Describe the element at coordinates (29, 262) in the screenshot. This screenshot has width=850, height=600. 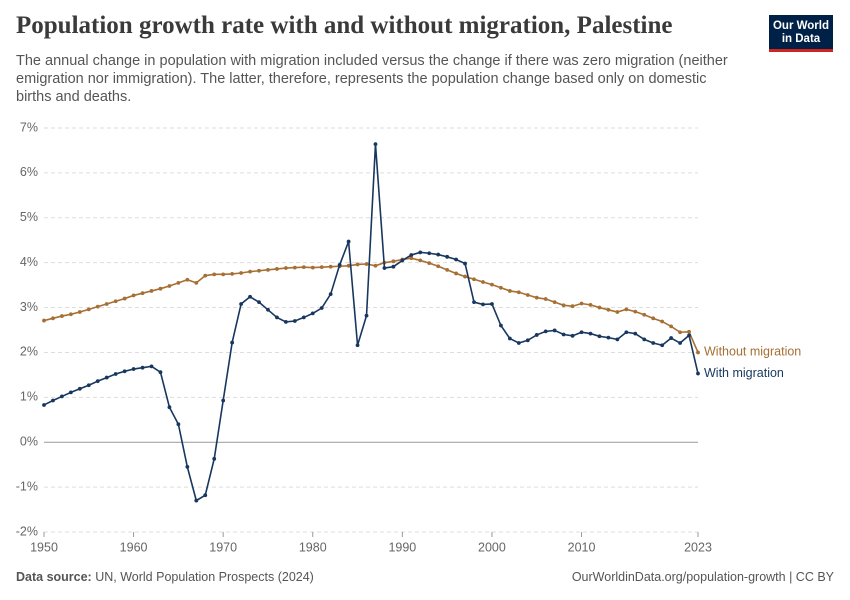
I see `y-tick-label: 4%` at that location.